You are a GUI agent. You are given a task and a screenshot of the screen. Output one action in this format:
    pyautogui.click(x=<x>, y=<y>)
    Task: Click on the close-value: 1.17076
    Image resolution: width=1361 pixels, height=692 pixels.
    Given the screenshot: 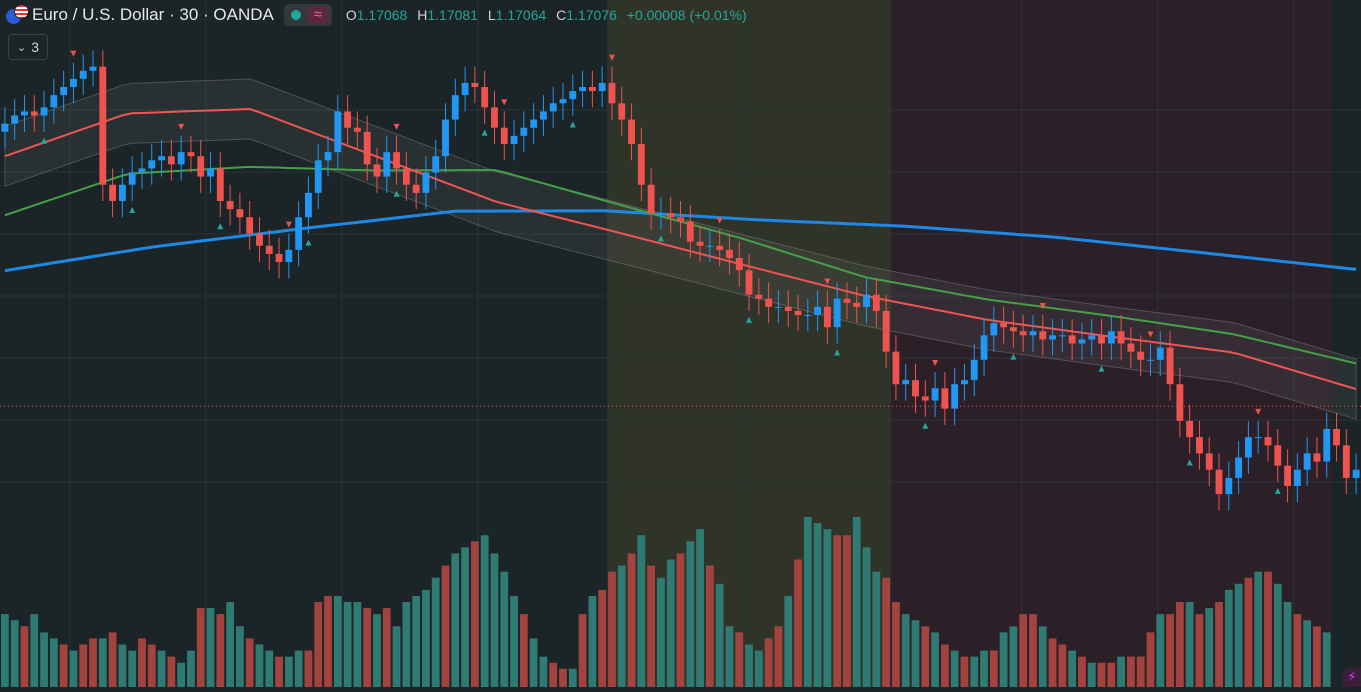 What is the action you would take?
    pyautogui.click(x=591, y=15)
    